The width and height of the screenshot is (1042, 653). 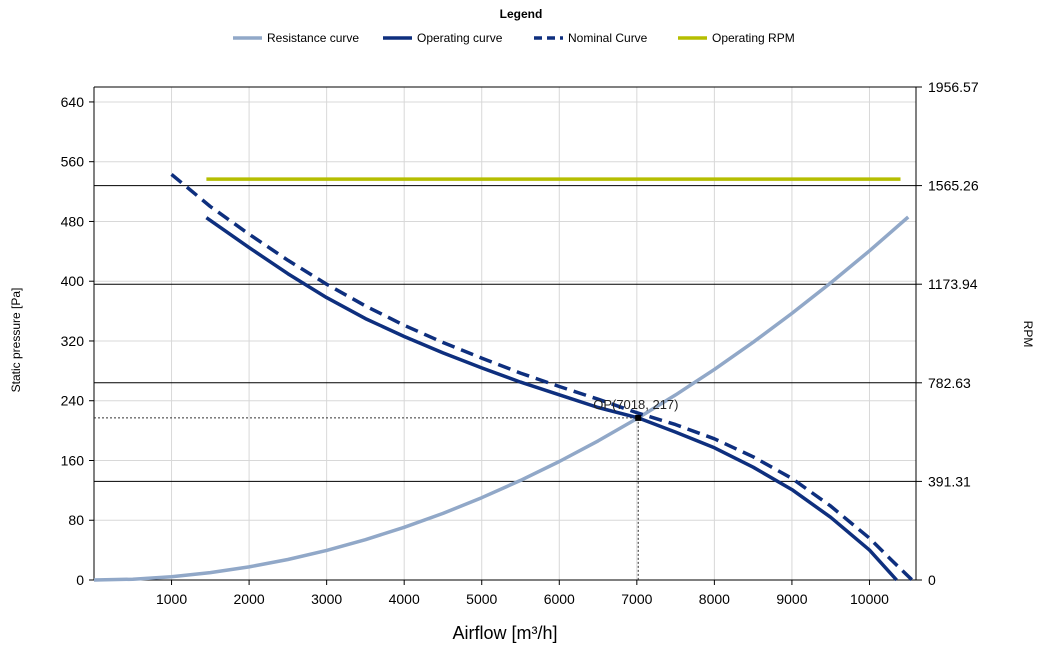 What do you see at coordinates (608, 38) in the screenshot?
I see `legend-label-nominal: Nominal Curve` at bounding box center [608, 38].